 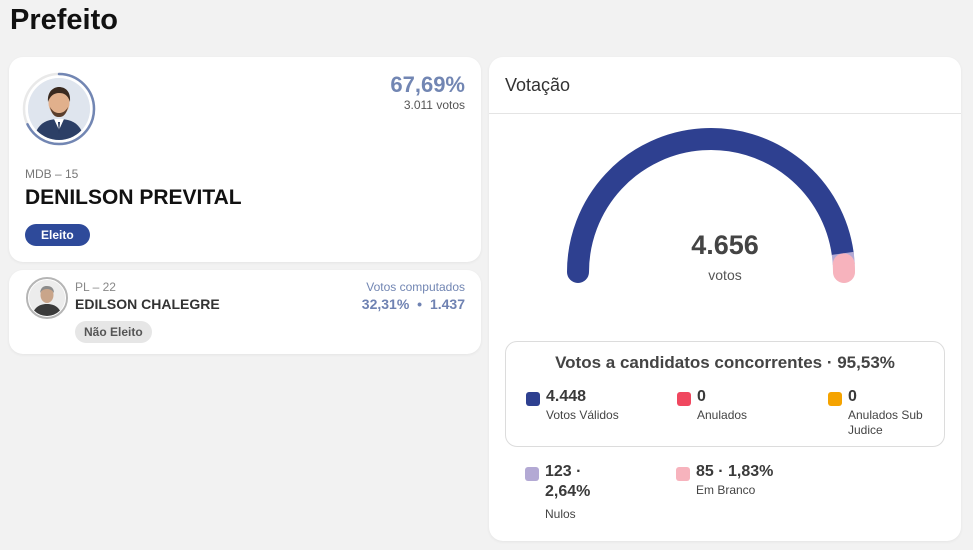 I want to click on divider, so click(x=725, y=113).